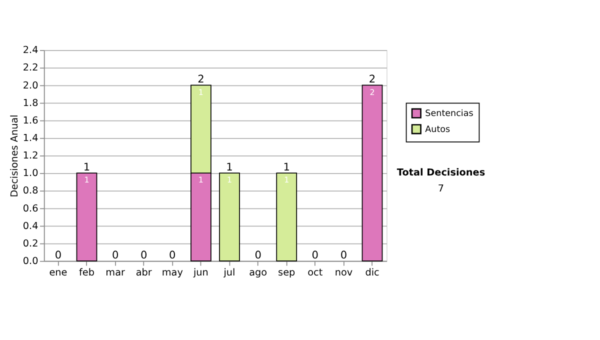 Image resolution: width=600 pixels, height=340 pixels. I want to click on y-axis-title: Decisiones Anual, so click(15, 156).